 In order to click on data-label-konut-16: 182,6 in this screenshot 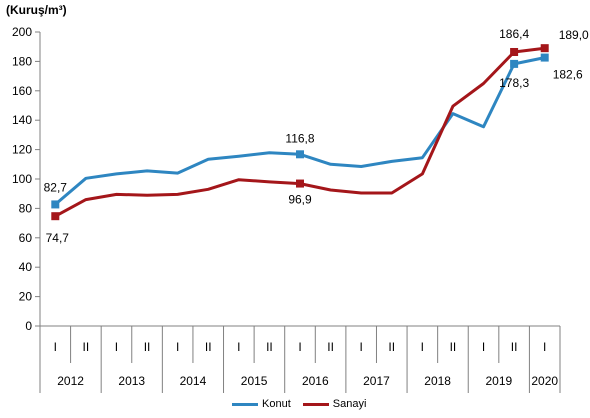, I will do `click(568, 75)`.